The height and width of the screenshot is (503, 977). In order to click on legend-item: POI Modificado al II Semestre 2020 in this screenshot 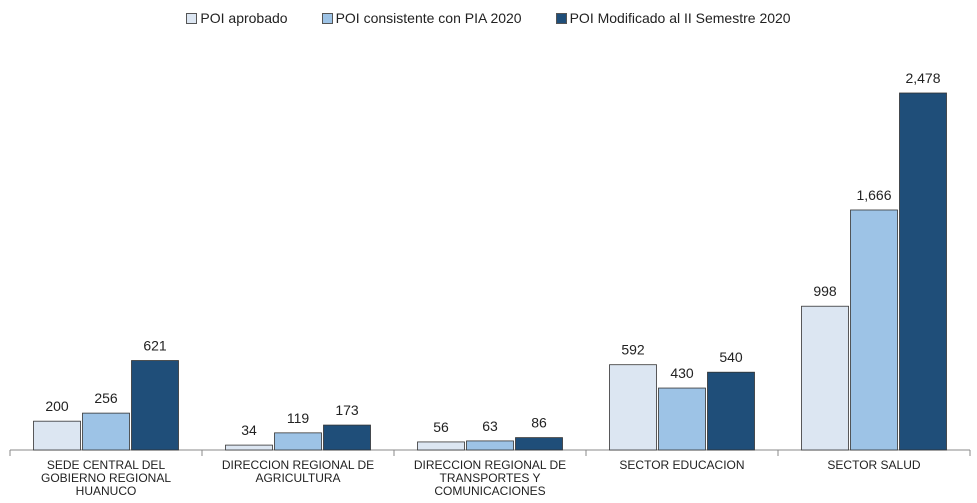, I will do `click(673, 18)`.